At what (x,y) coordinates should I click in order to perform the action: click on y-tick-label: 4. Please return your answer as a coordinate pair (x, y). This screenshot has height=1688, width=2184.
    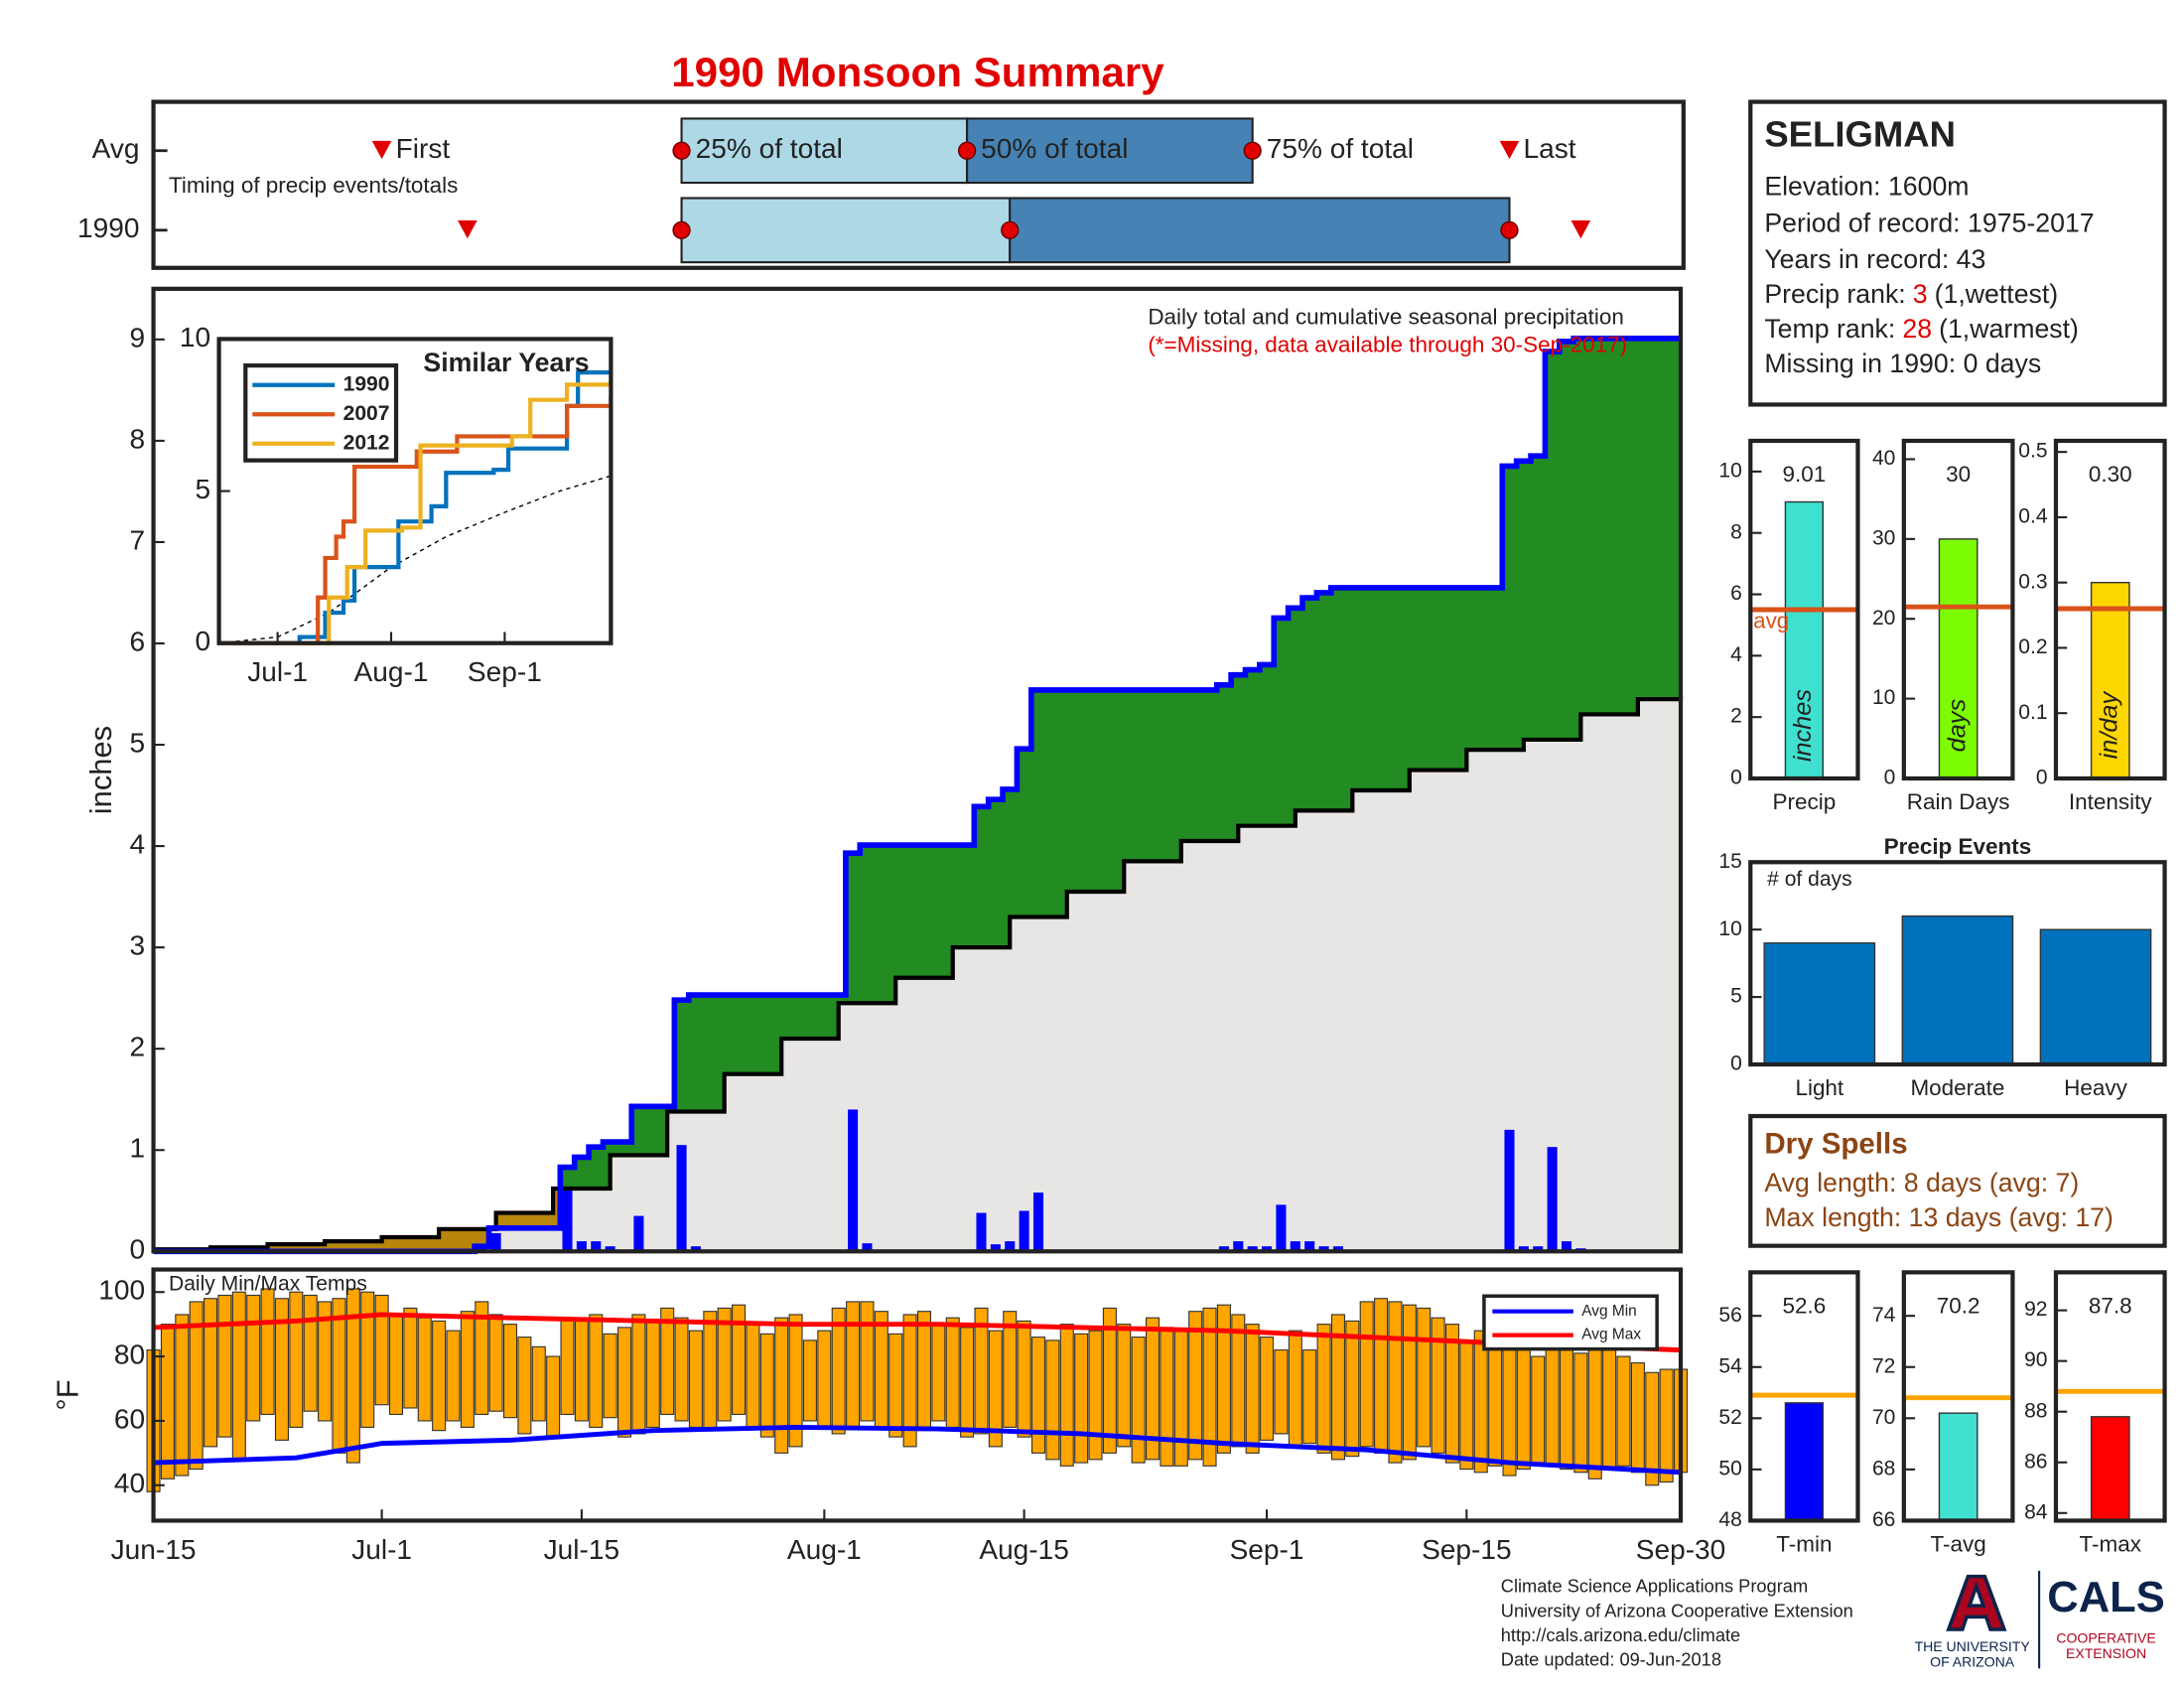
    Looking at the image, I should click on (1736, 654).